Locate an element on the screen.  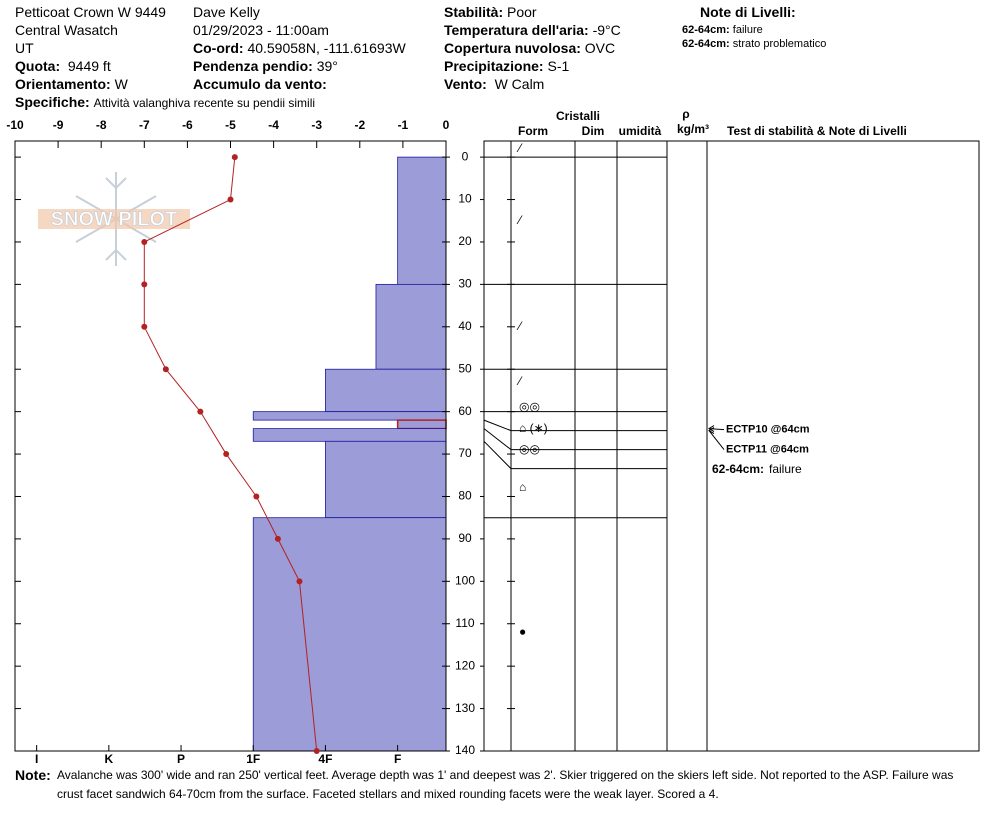
observer: Dave Kelly is located at coordinates (226, 12).